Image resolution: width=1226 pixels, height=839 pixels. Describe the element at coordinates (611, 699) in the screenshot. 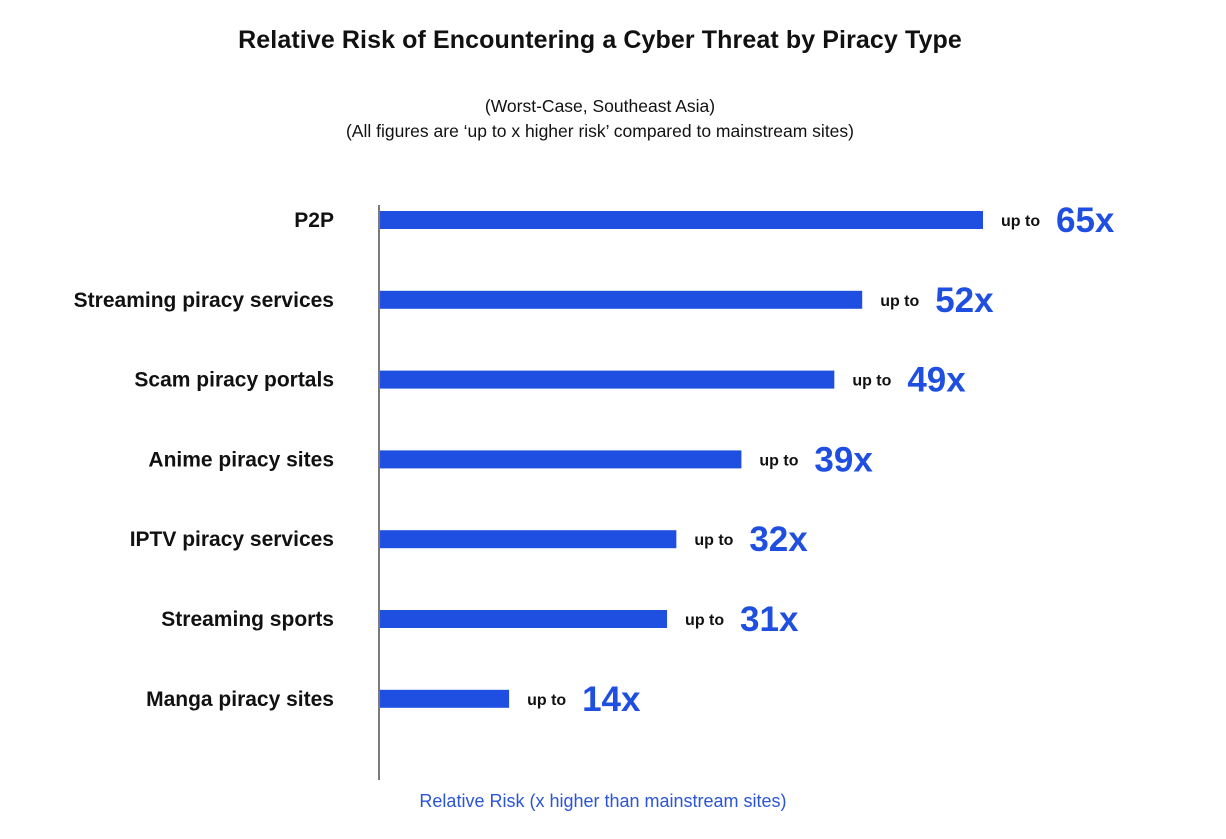

I see `data-label: 14x` at that location.